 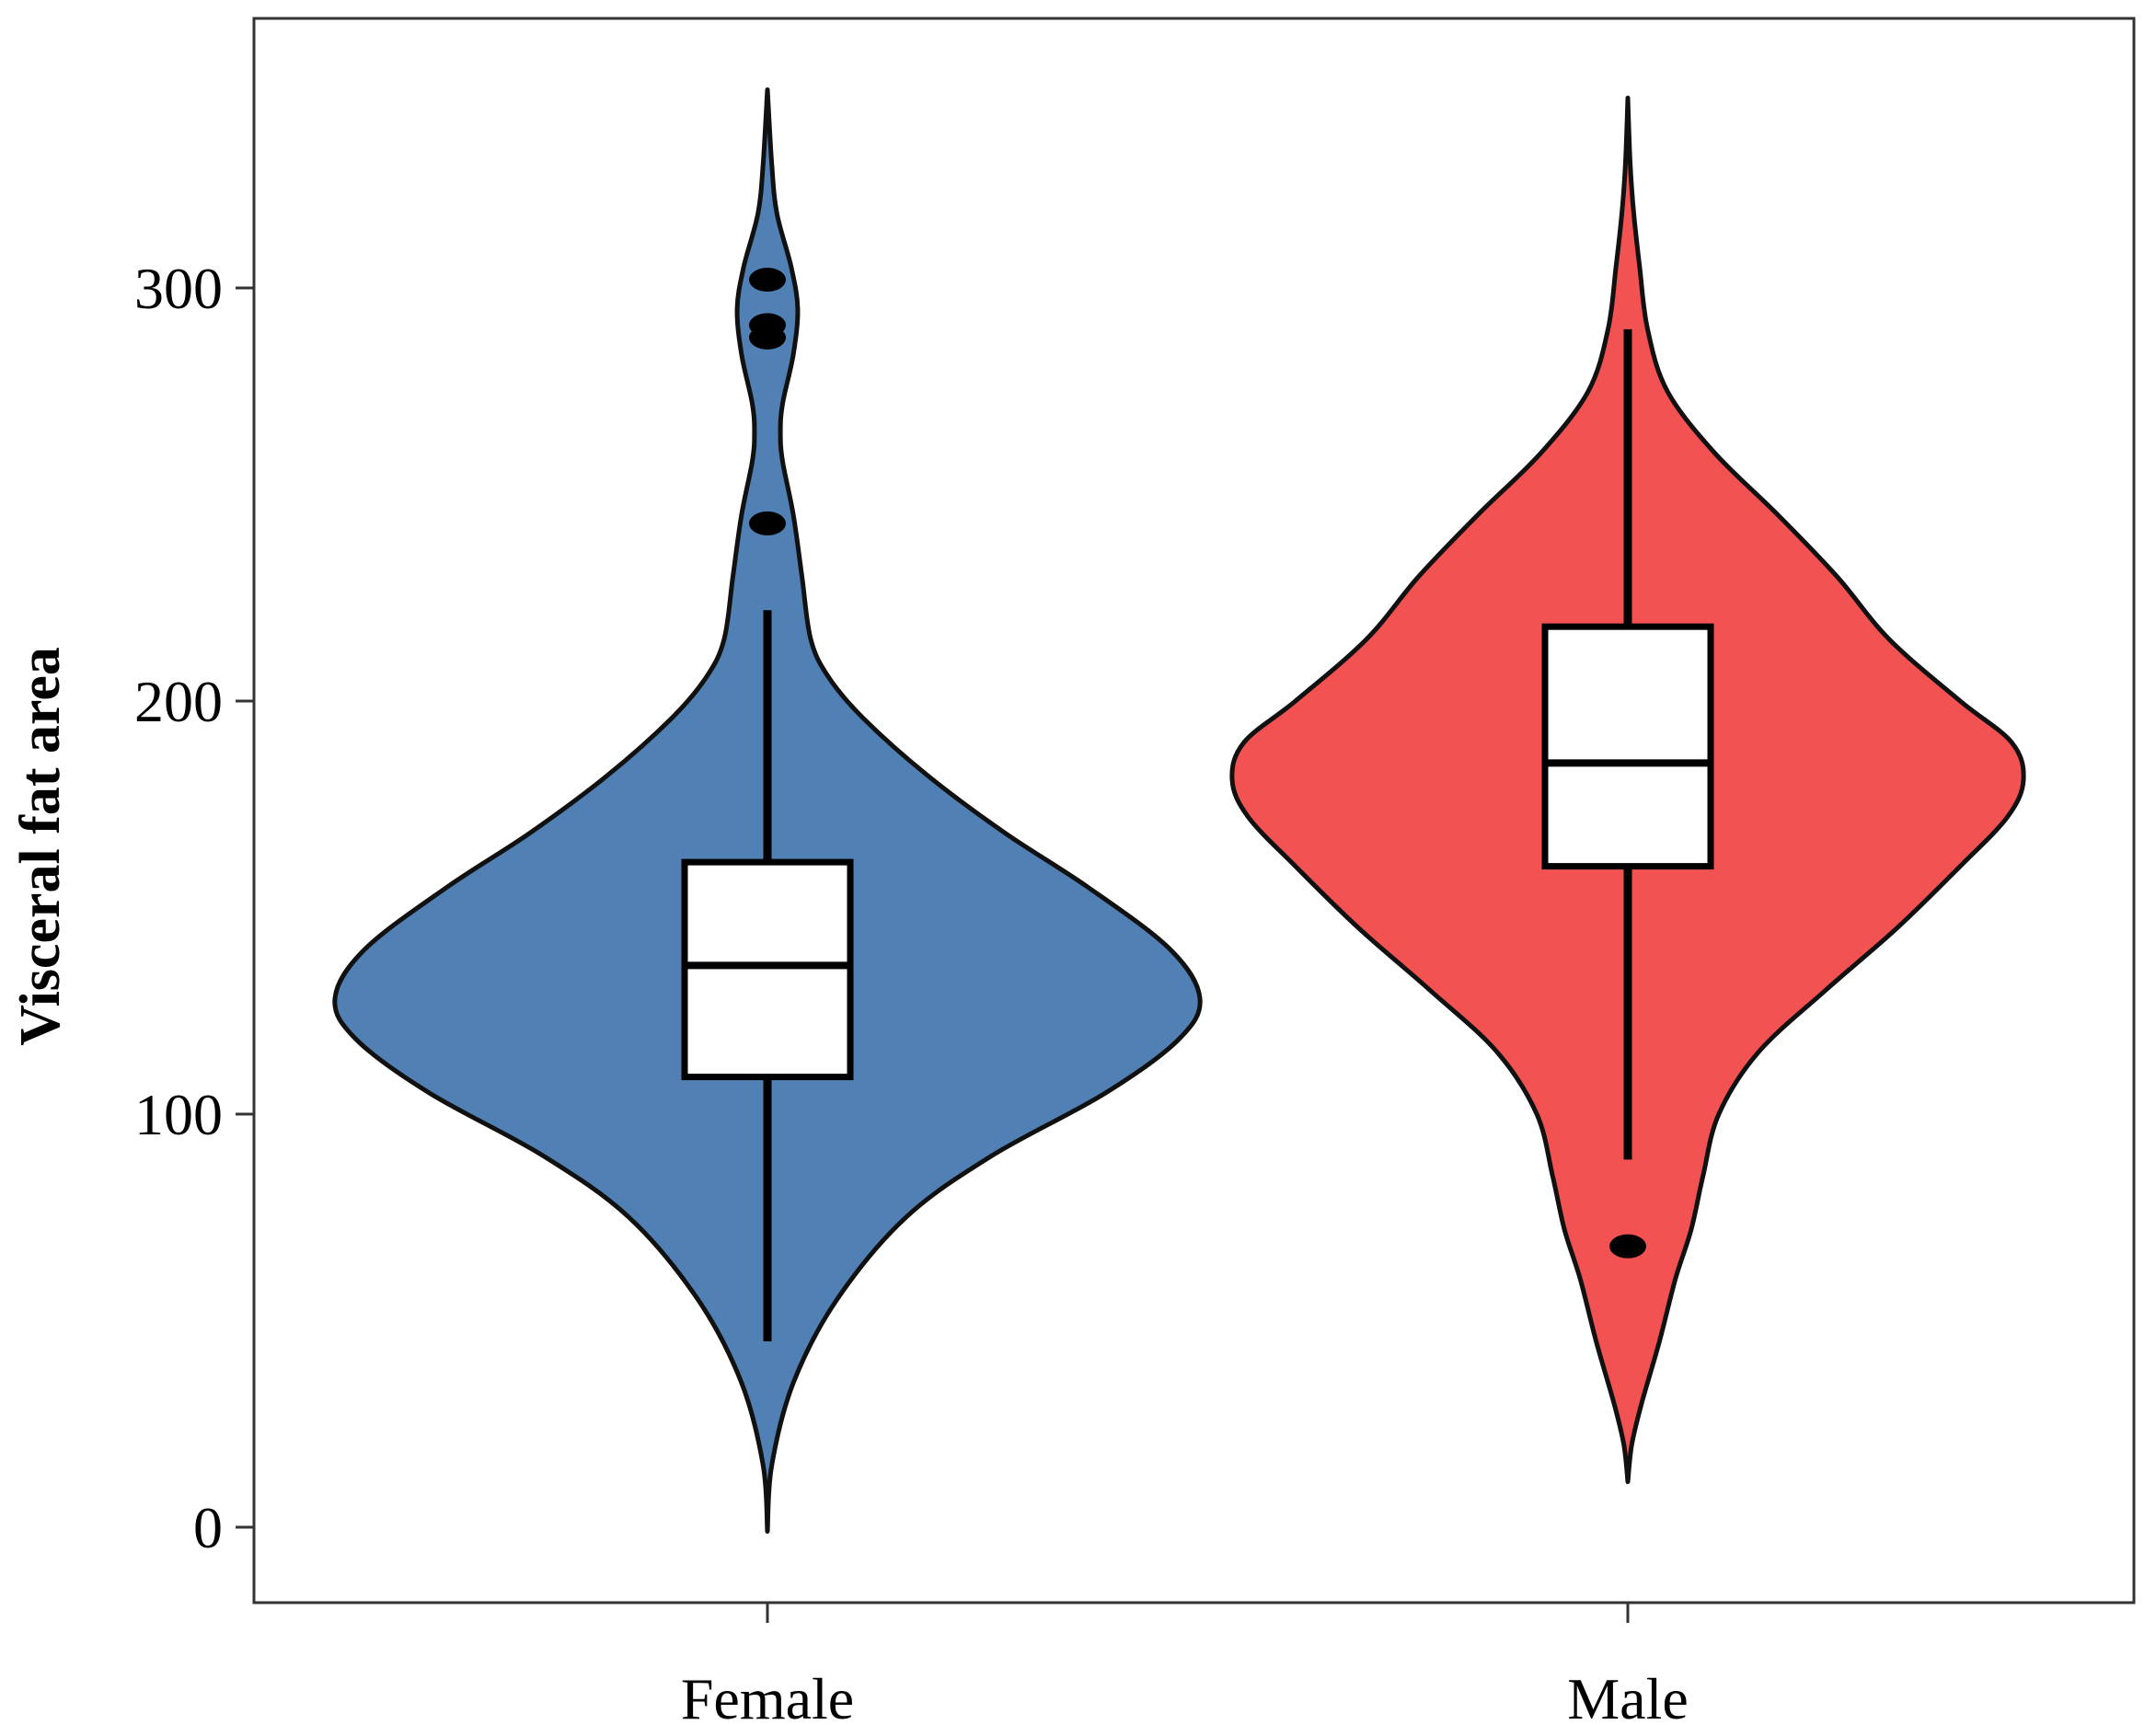 What do you see at coordinates (1628, 1695) in the screenshot?
I see `x-tick-label-male: Male` at bounding box center [1628, 1695].